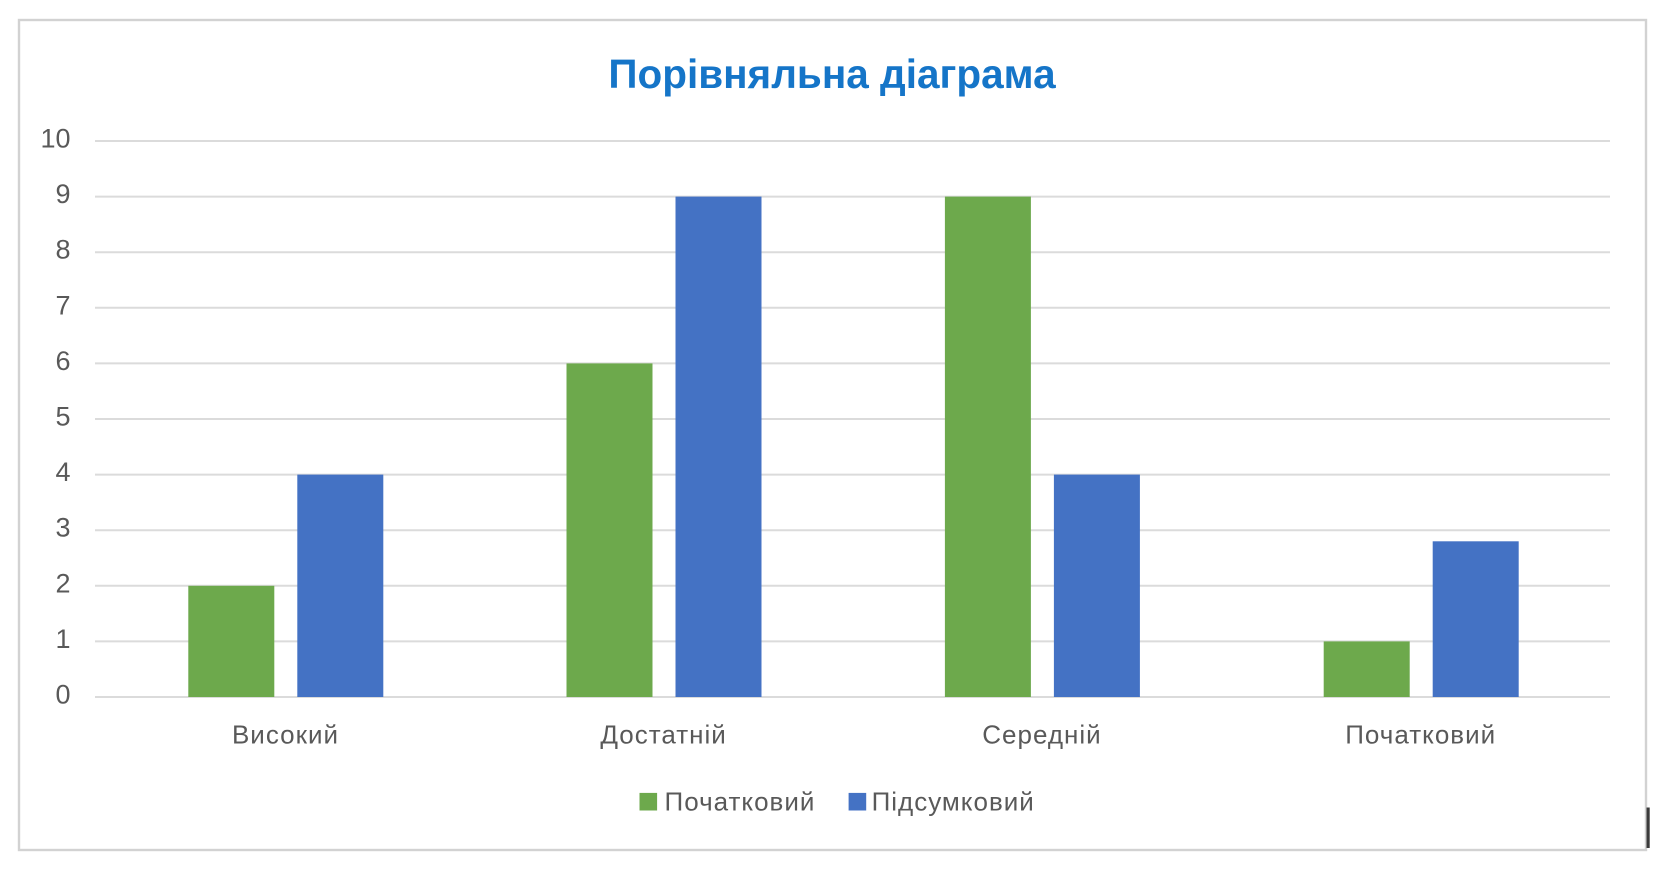 The width and height of the screenshot is (1679, 886). Describe the element at coordinates (62, 528) in the screenshot. I see `svg-text: 3` at that location.